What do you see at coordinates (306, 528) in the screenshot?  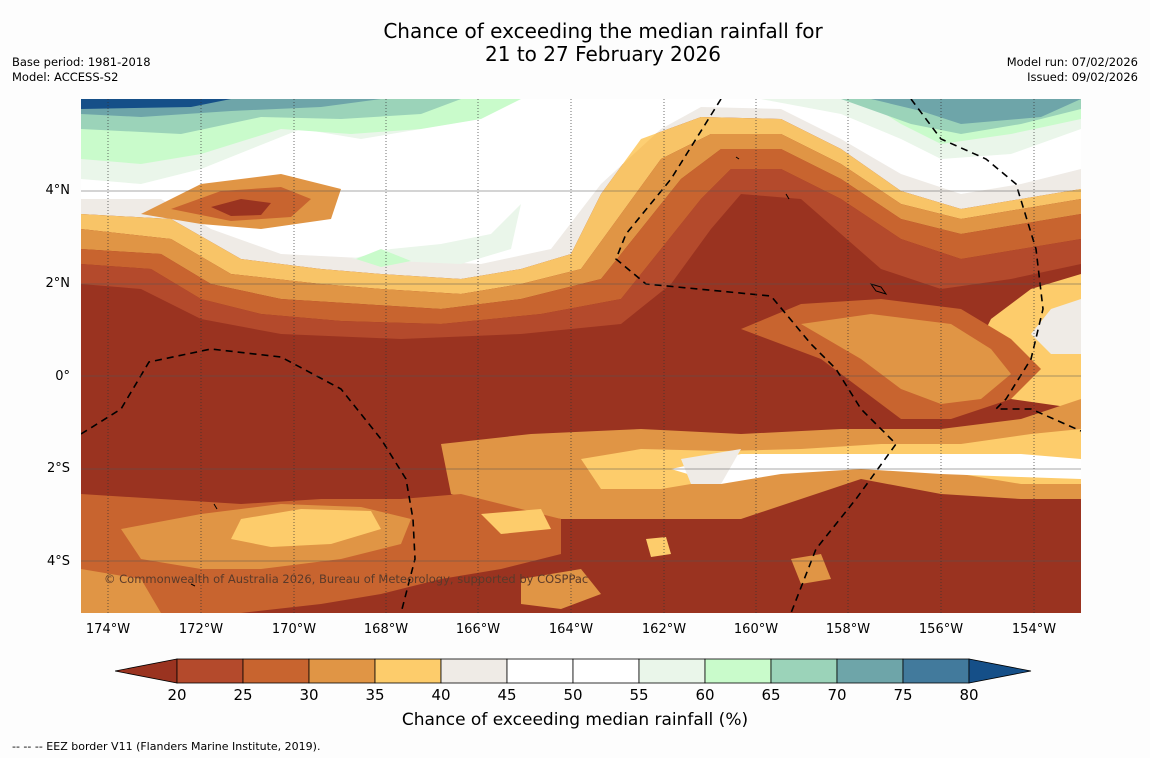 I see `southwest-35-blob` at bounding box center [306, 528].